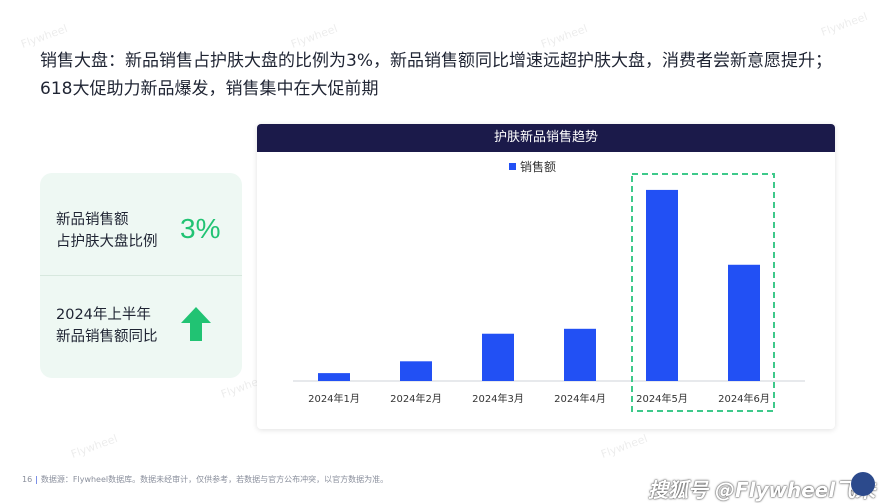 This screenshot has height=503, width=889. I want to click on highlight-box, so click(703, 292).